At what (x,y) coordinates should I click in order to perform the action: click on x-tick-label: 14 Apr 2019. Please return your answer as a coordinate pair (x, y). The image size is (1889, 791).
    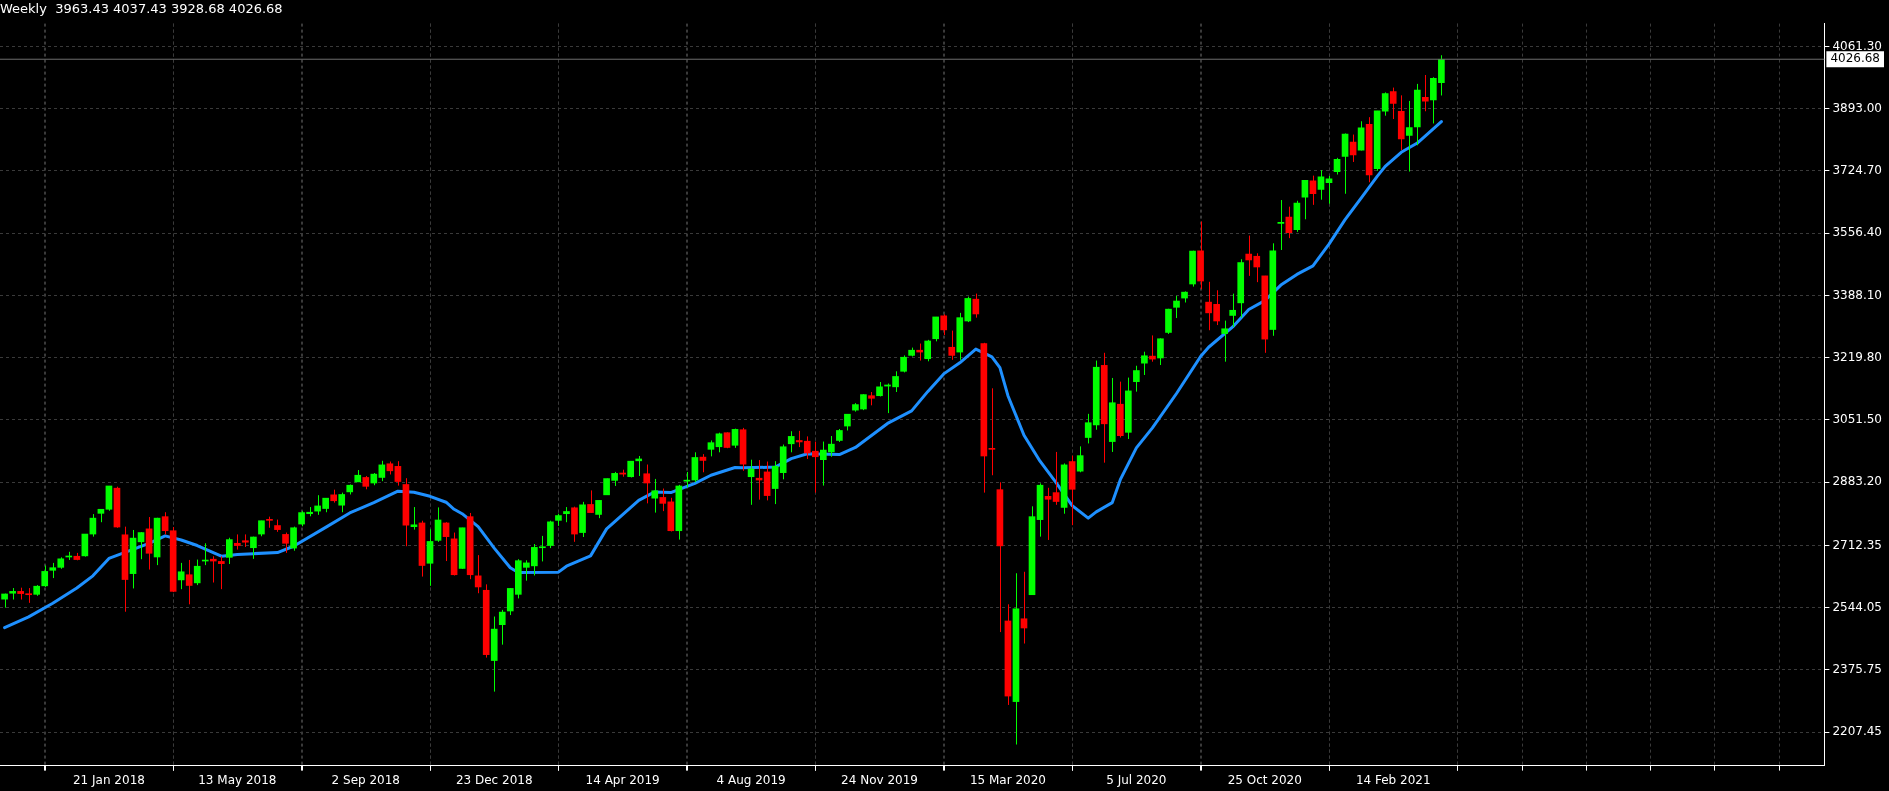
    Looking at the image, I should click on (622, 779).